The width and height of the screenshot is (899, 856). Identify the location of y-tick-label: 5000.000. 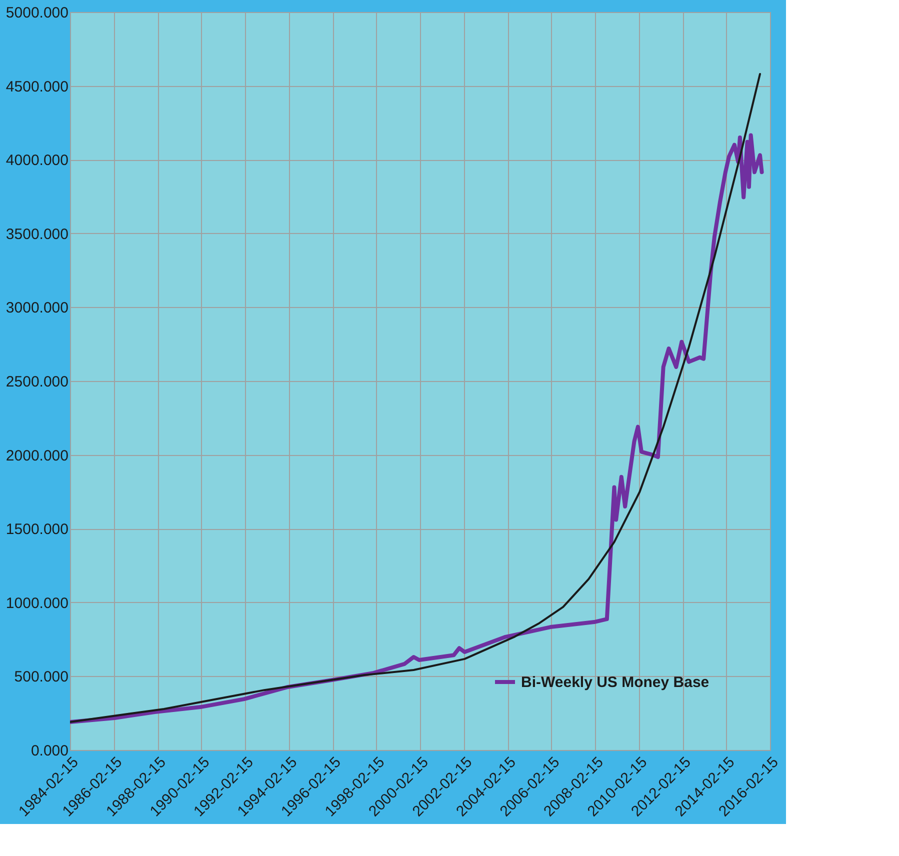
(37, 13).